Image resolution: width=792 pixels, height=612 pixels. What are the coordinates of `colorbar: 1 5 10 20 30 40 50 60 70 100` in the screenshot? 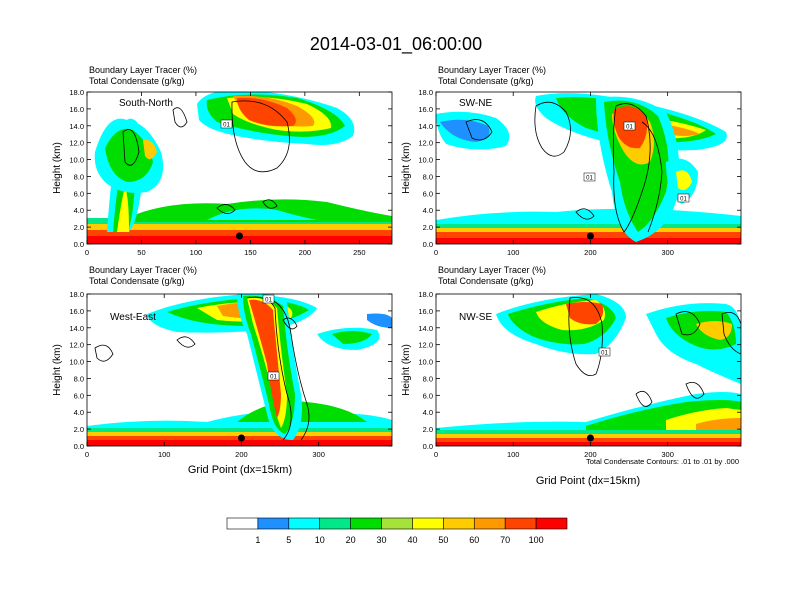 It's located at (397, 531).